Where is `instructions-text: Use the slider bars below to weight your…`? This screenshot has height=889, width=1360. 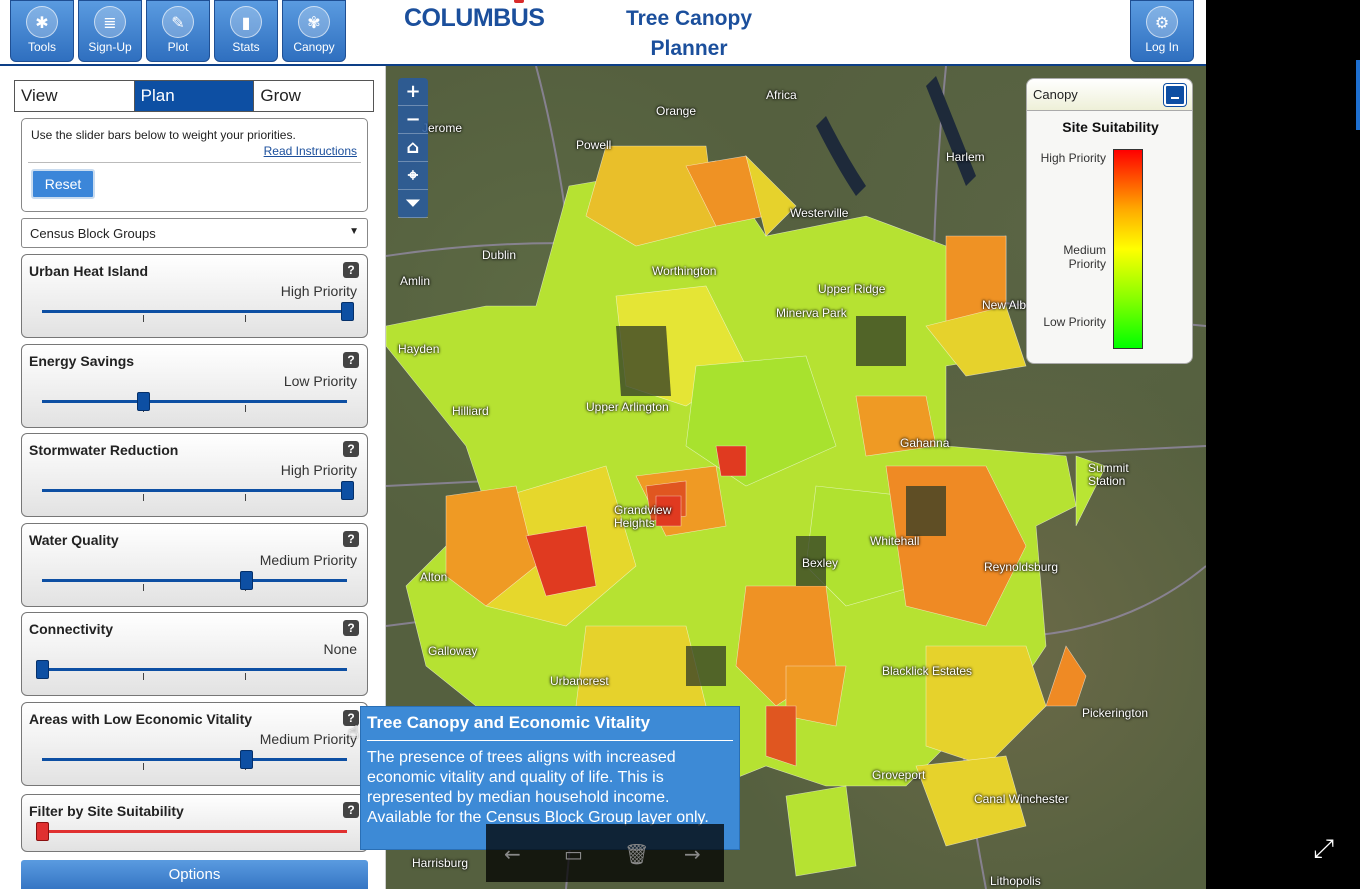 instructions-text: Use the slider bars below to weight your… is located at coordinates (163, 135).